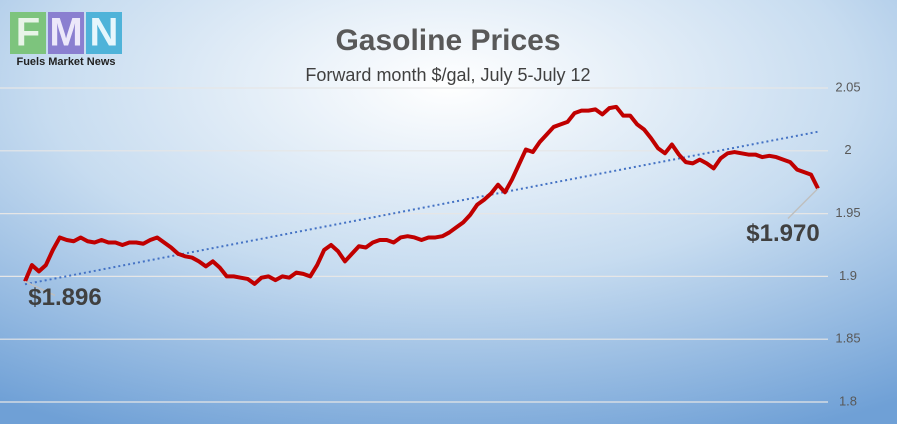  I want to click on logo-letter: F, so click(28, 33).